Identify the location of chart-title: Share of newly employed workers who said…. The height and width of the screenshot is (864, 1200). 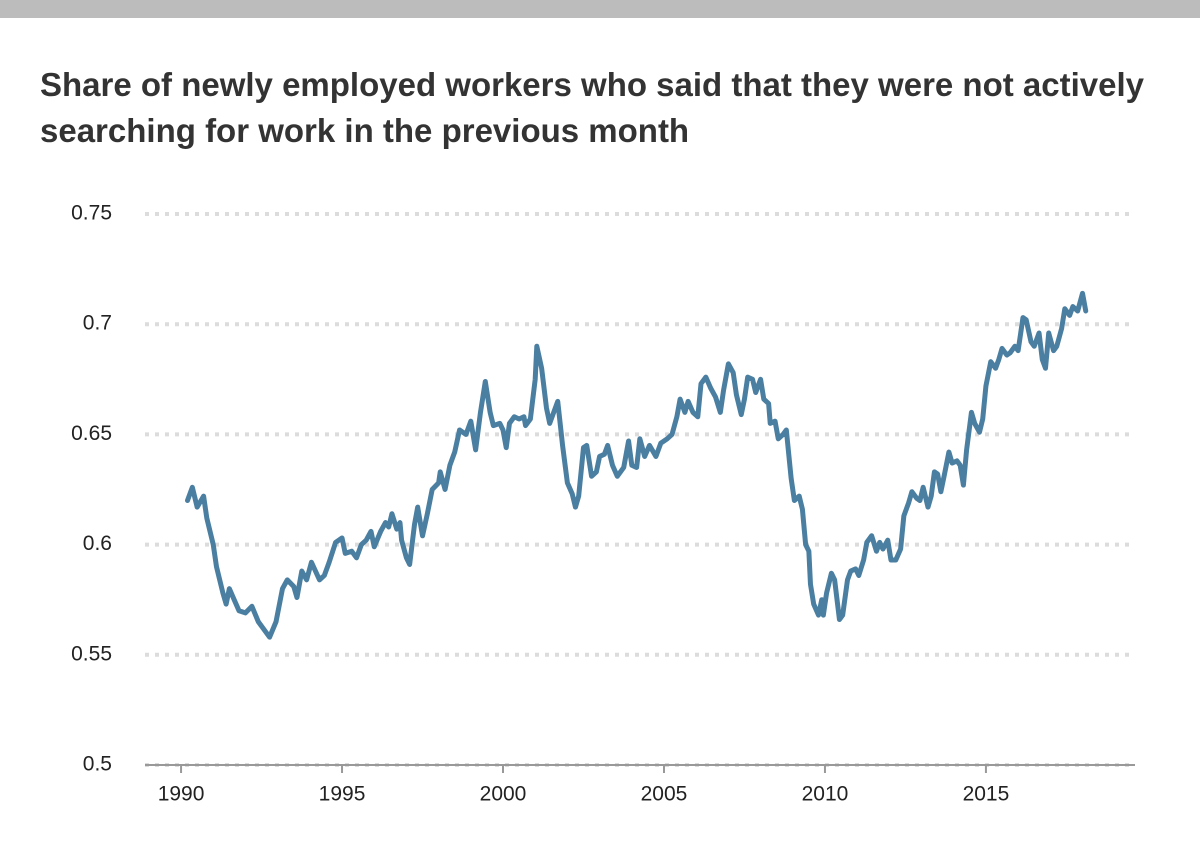
(592, 107).